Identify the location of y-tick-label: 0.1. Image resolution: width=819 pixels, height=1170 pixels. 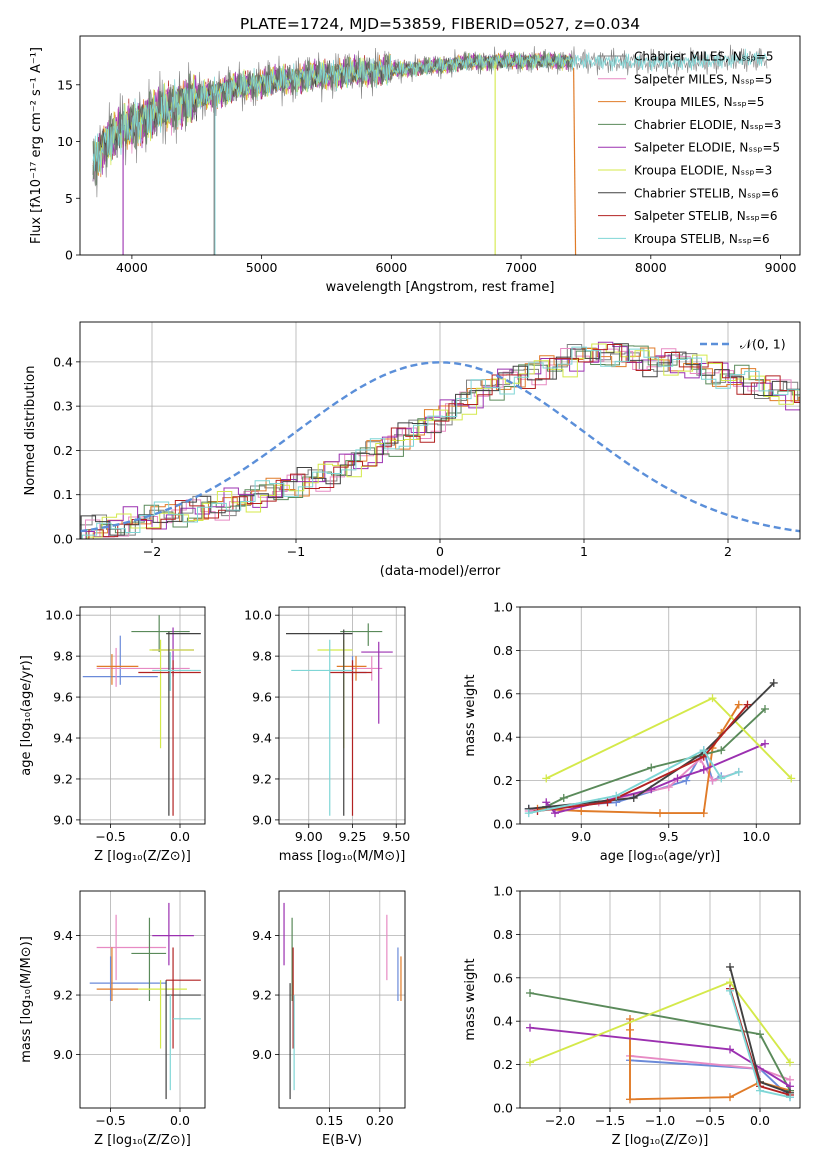
(63, 494).